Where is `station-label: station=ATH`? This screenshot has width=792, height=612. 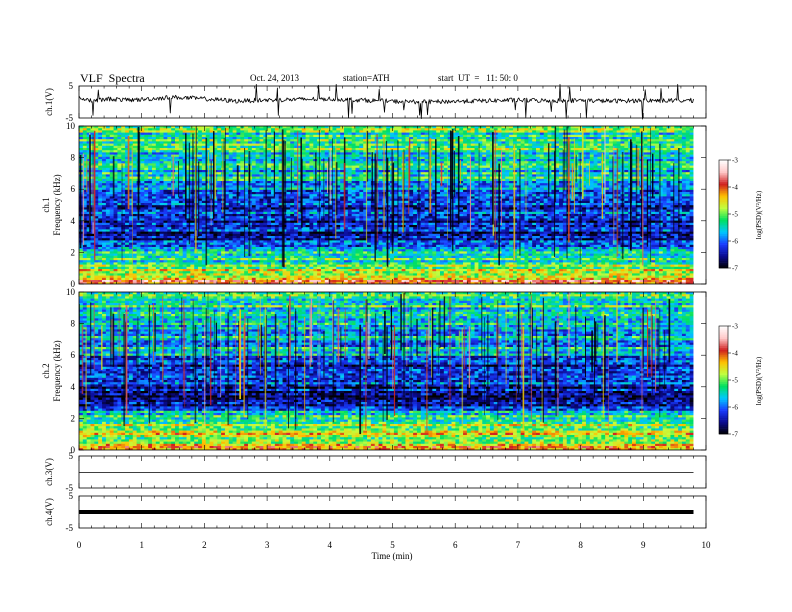
station-label: station=ATH is located at coordinates (366, 78).